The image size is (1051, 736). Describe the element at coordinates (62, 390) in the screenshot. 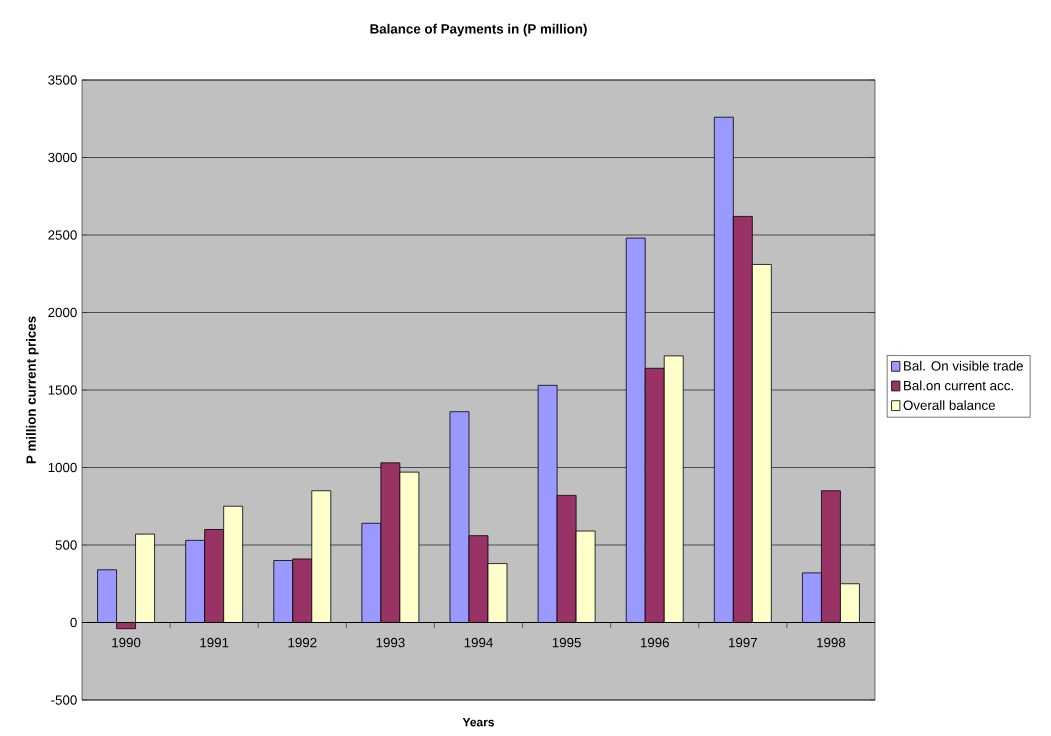

I see `y-tick-label: 1500` at that location.